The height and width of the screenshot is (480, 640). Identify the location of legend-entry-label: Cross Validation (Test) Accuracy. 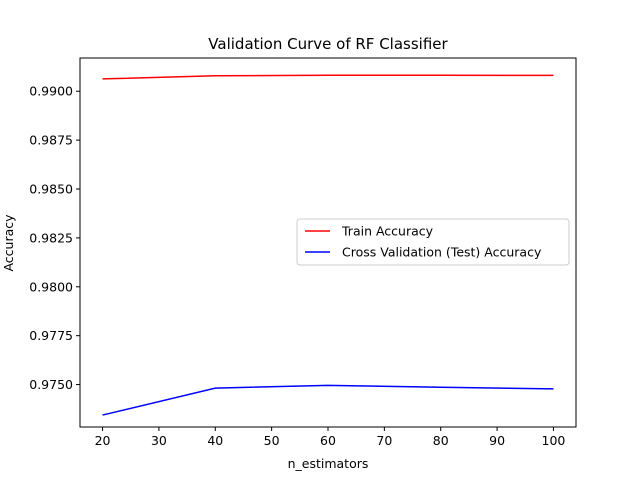
(442, 252).